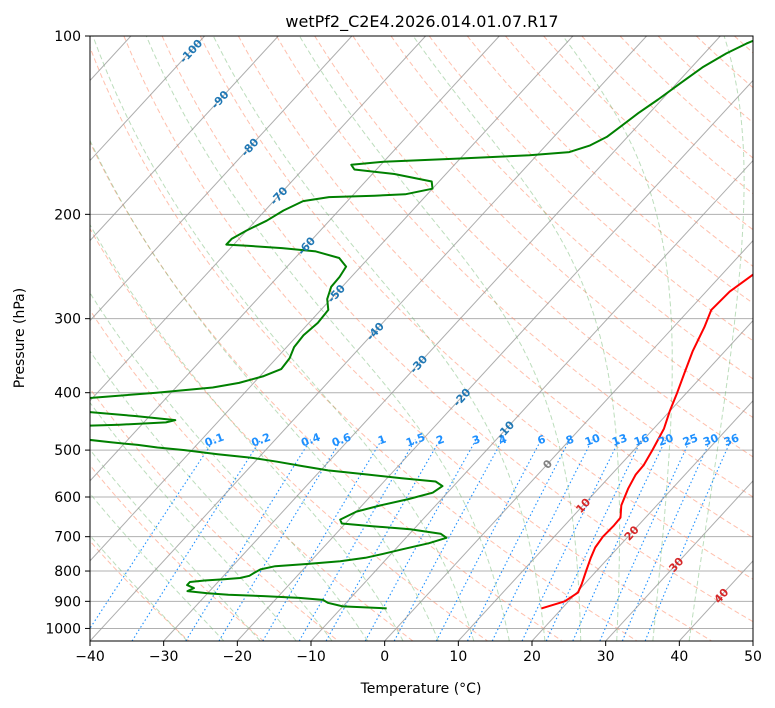 The width and height of the screenshot is (775, 708). I want to click on x-tick-label: 20, so click(532, 657).